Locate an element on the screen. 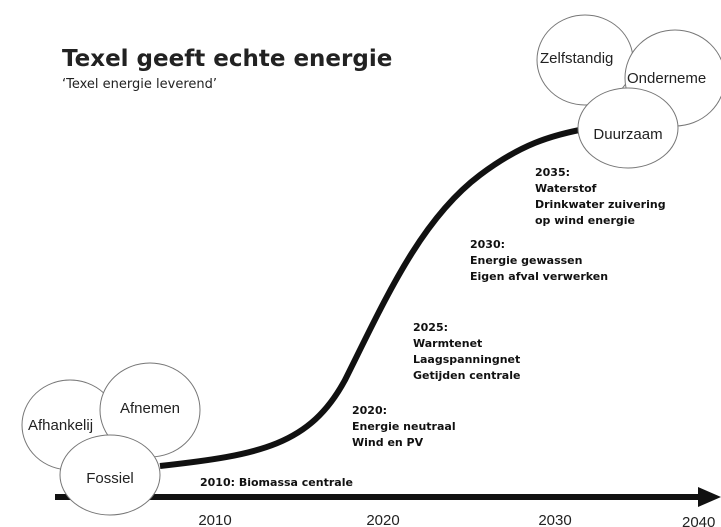 Image resolution: width=721 pixels, height=527 pixels. subtitle: ‘Texel energie leverend’ is located at coordinates (139, 84).